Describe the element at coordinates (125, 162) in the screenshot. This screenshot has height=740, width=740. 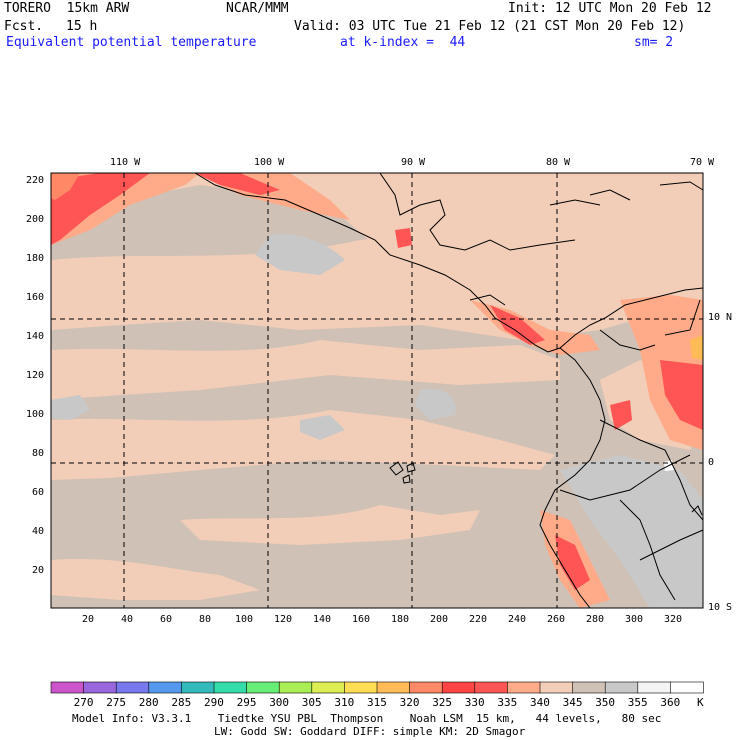
I see `lon-label: 110 W` at that location.